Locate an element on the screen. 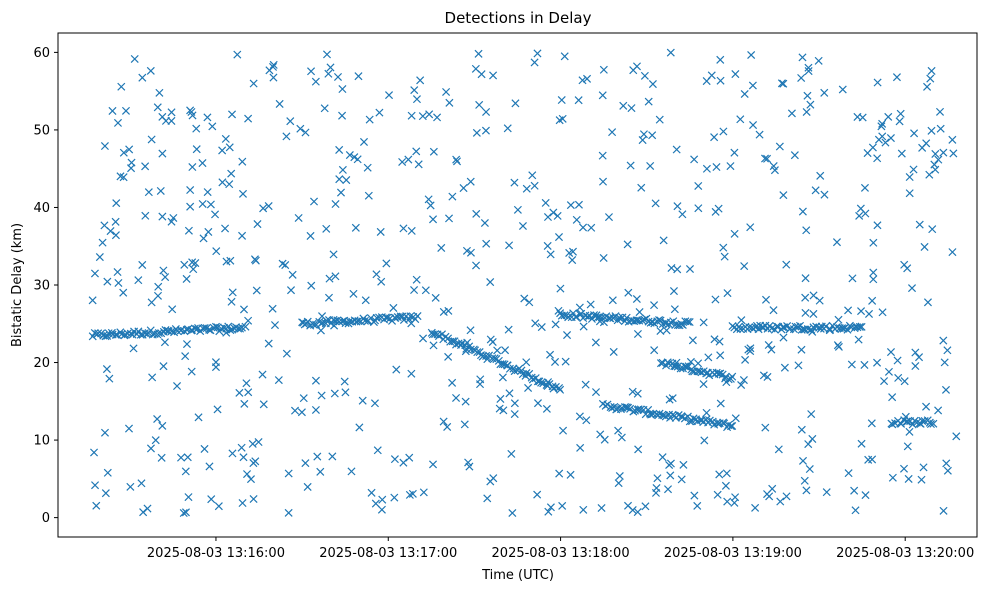 This screenshot has width=989, height=590. y-axis-title: Bistatic Delay (km) is located at coordinates (17, 285).